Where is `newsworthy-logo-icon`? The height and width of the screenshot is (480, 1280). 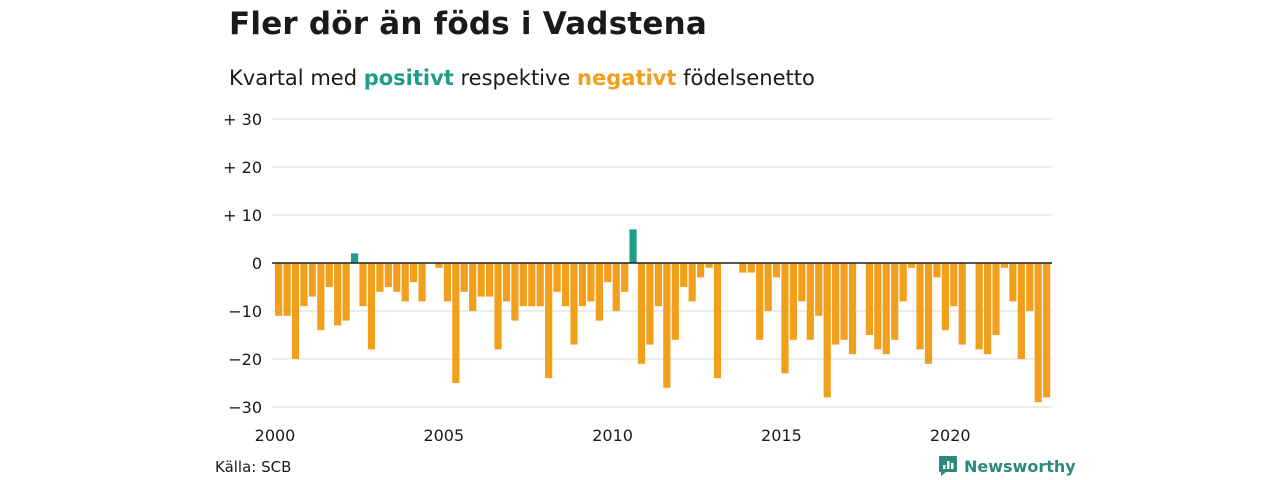 newsworthy-logo-icon is located at coordinates (948, 466).